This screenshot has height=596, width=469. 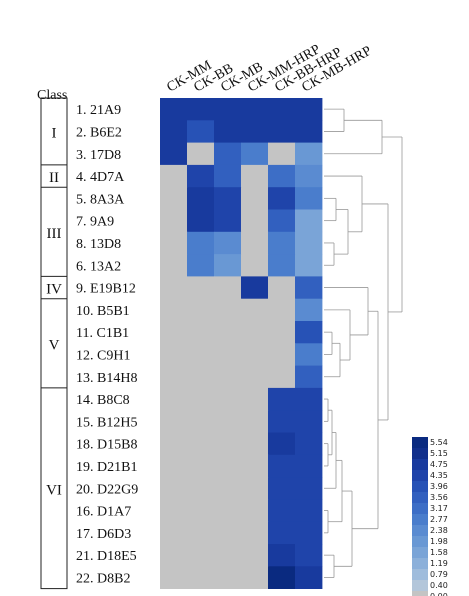 I want to click on row-label: 1. 21A9, so click(x=98, y=110).